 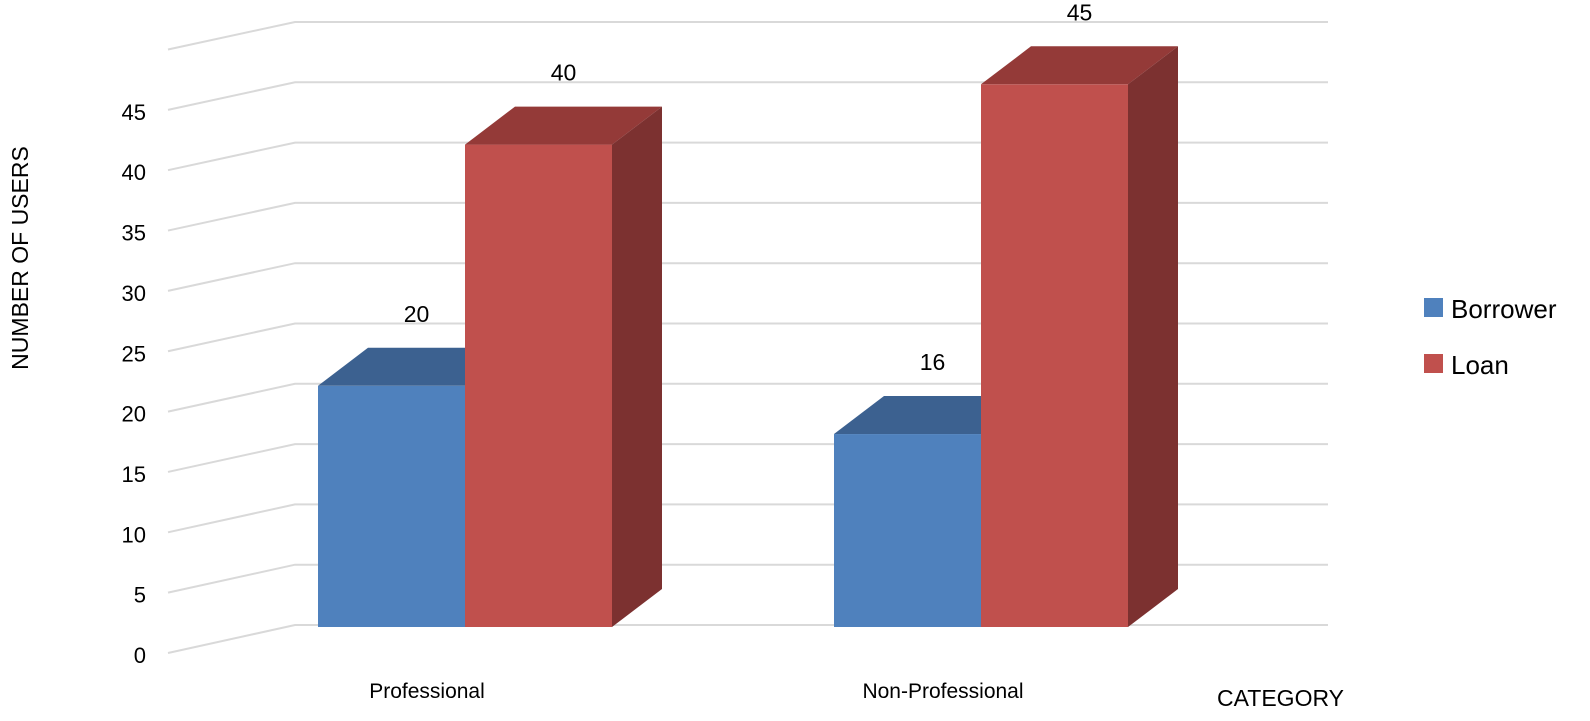 I want to click on legend-item: Borrower, so click(x=1490, y=309).